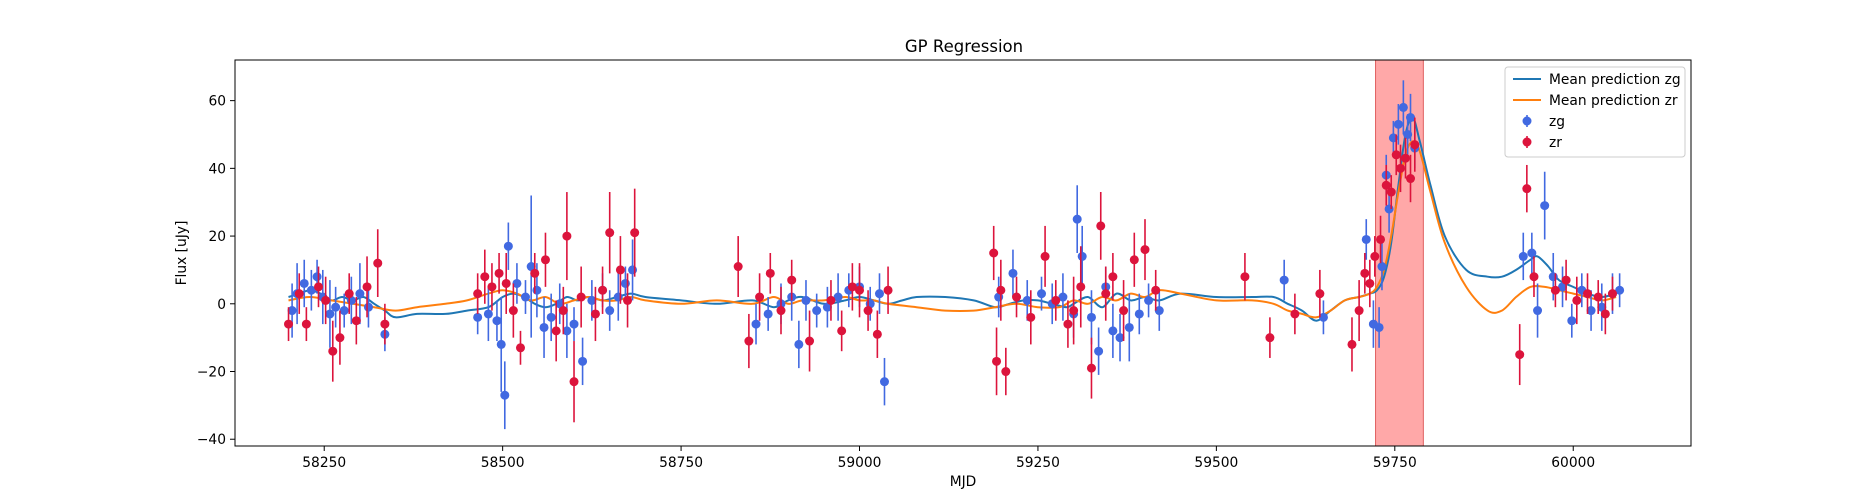  Describe the element at coordinates (1555, 143) in the screenshot. I see `legend-label: zr` at that location.